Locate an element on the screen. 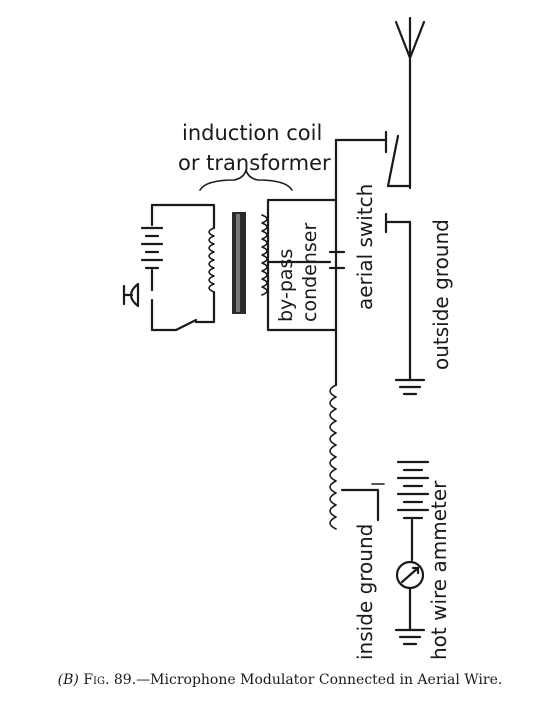 Image resolution: width=560 pixels, height=705 pixels. outside-ground-label: outside ground is located at coordinates (441, 294).